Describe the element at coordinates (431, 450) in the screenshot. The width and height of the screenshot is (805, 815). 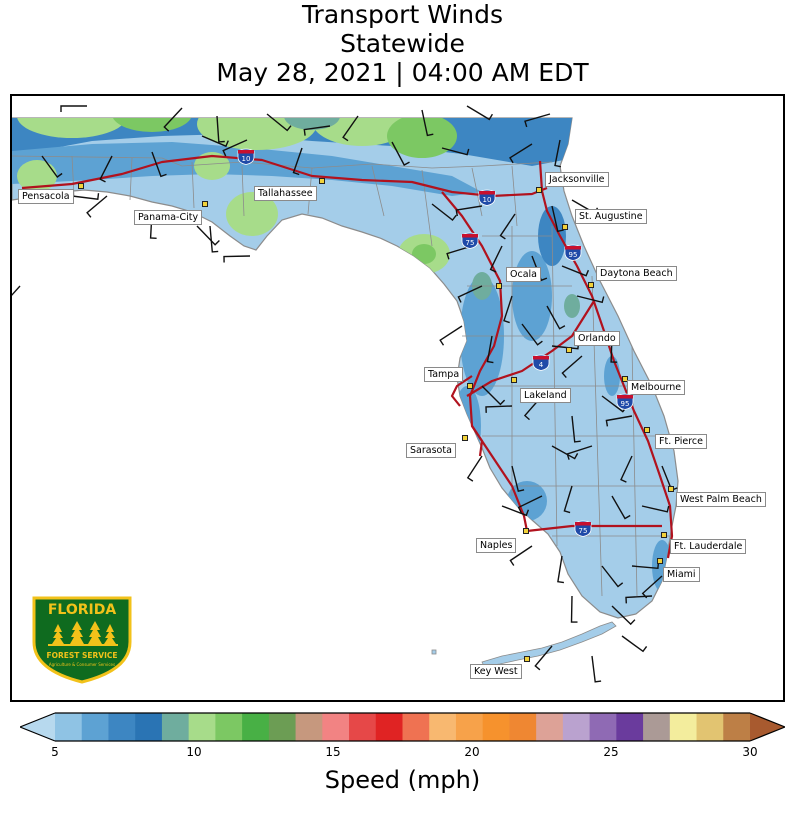
I see `city-label-sarasota: Sarasota` at that location.